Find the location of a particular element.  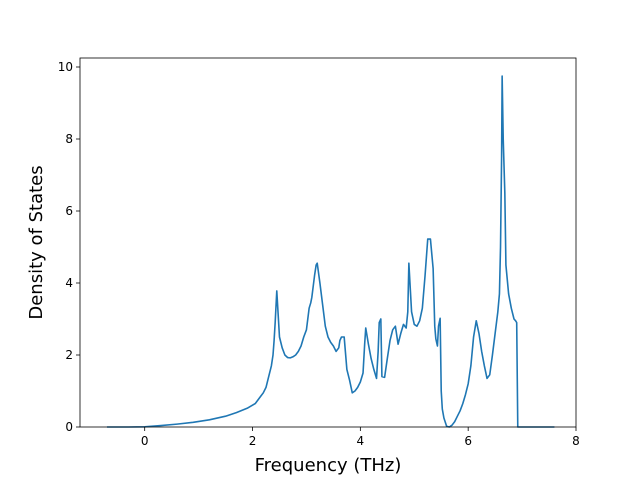

y-tick-label: 6 is located at coordinates (69, 211).